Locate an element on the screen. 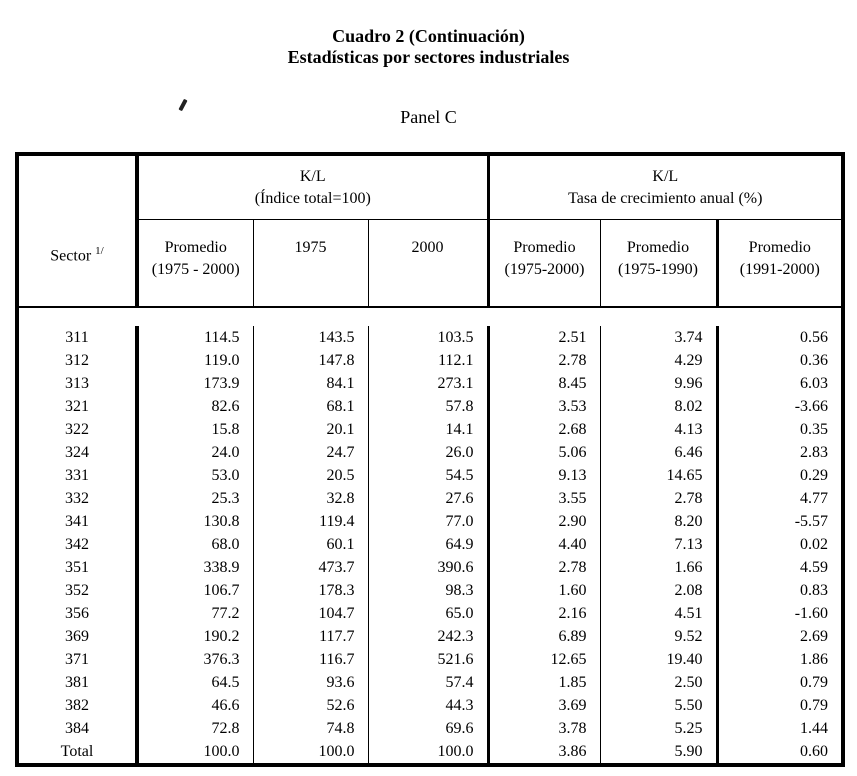  column-header-promedio-1991-2000: Promedio (1991-2000) is located at coordinates (780, 263).